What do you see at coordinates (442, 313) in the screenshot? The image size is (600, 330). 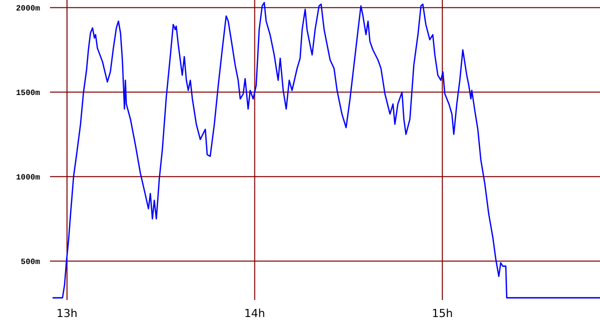 I see `x-tick-label: 15h` at bounding box center [442, 313].